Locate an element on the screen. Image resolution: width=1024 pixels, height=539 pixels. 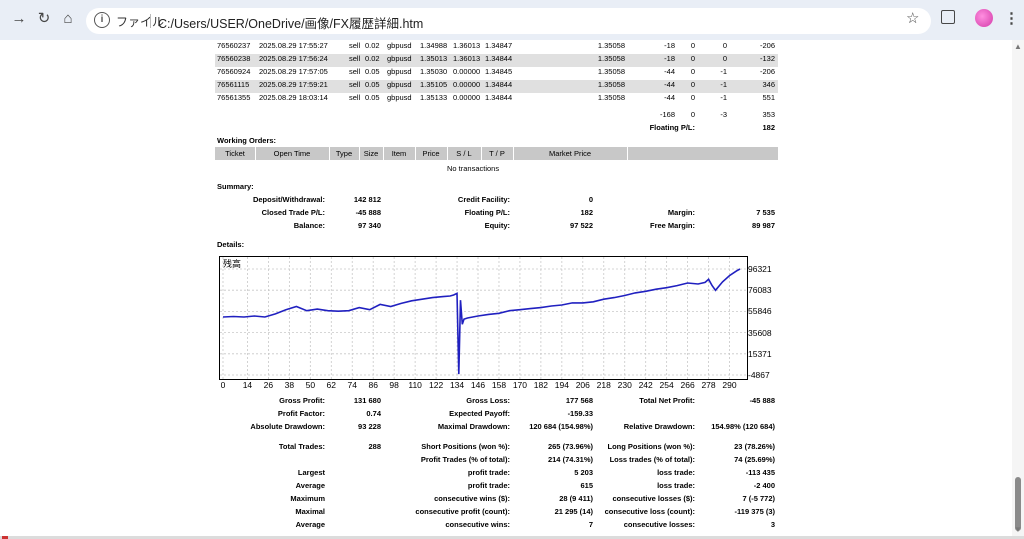
x-tick-label: 278 is located at coordinates (708, 385).